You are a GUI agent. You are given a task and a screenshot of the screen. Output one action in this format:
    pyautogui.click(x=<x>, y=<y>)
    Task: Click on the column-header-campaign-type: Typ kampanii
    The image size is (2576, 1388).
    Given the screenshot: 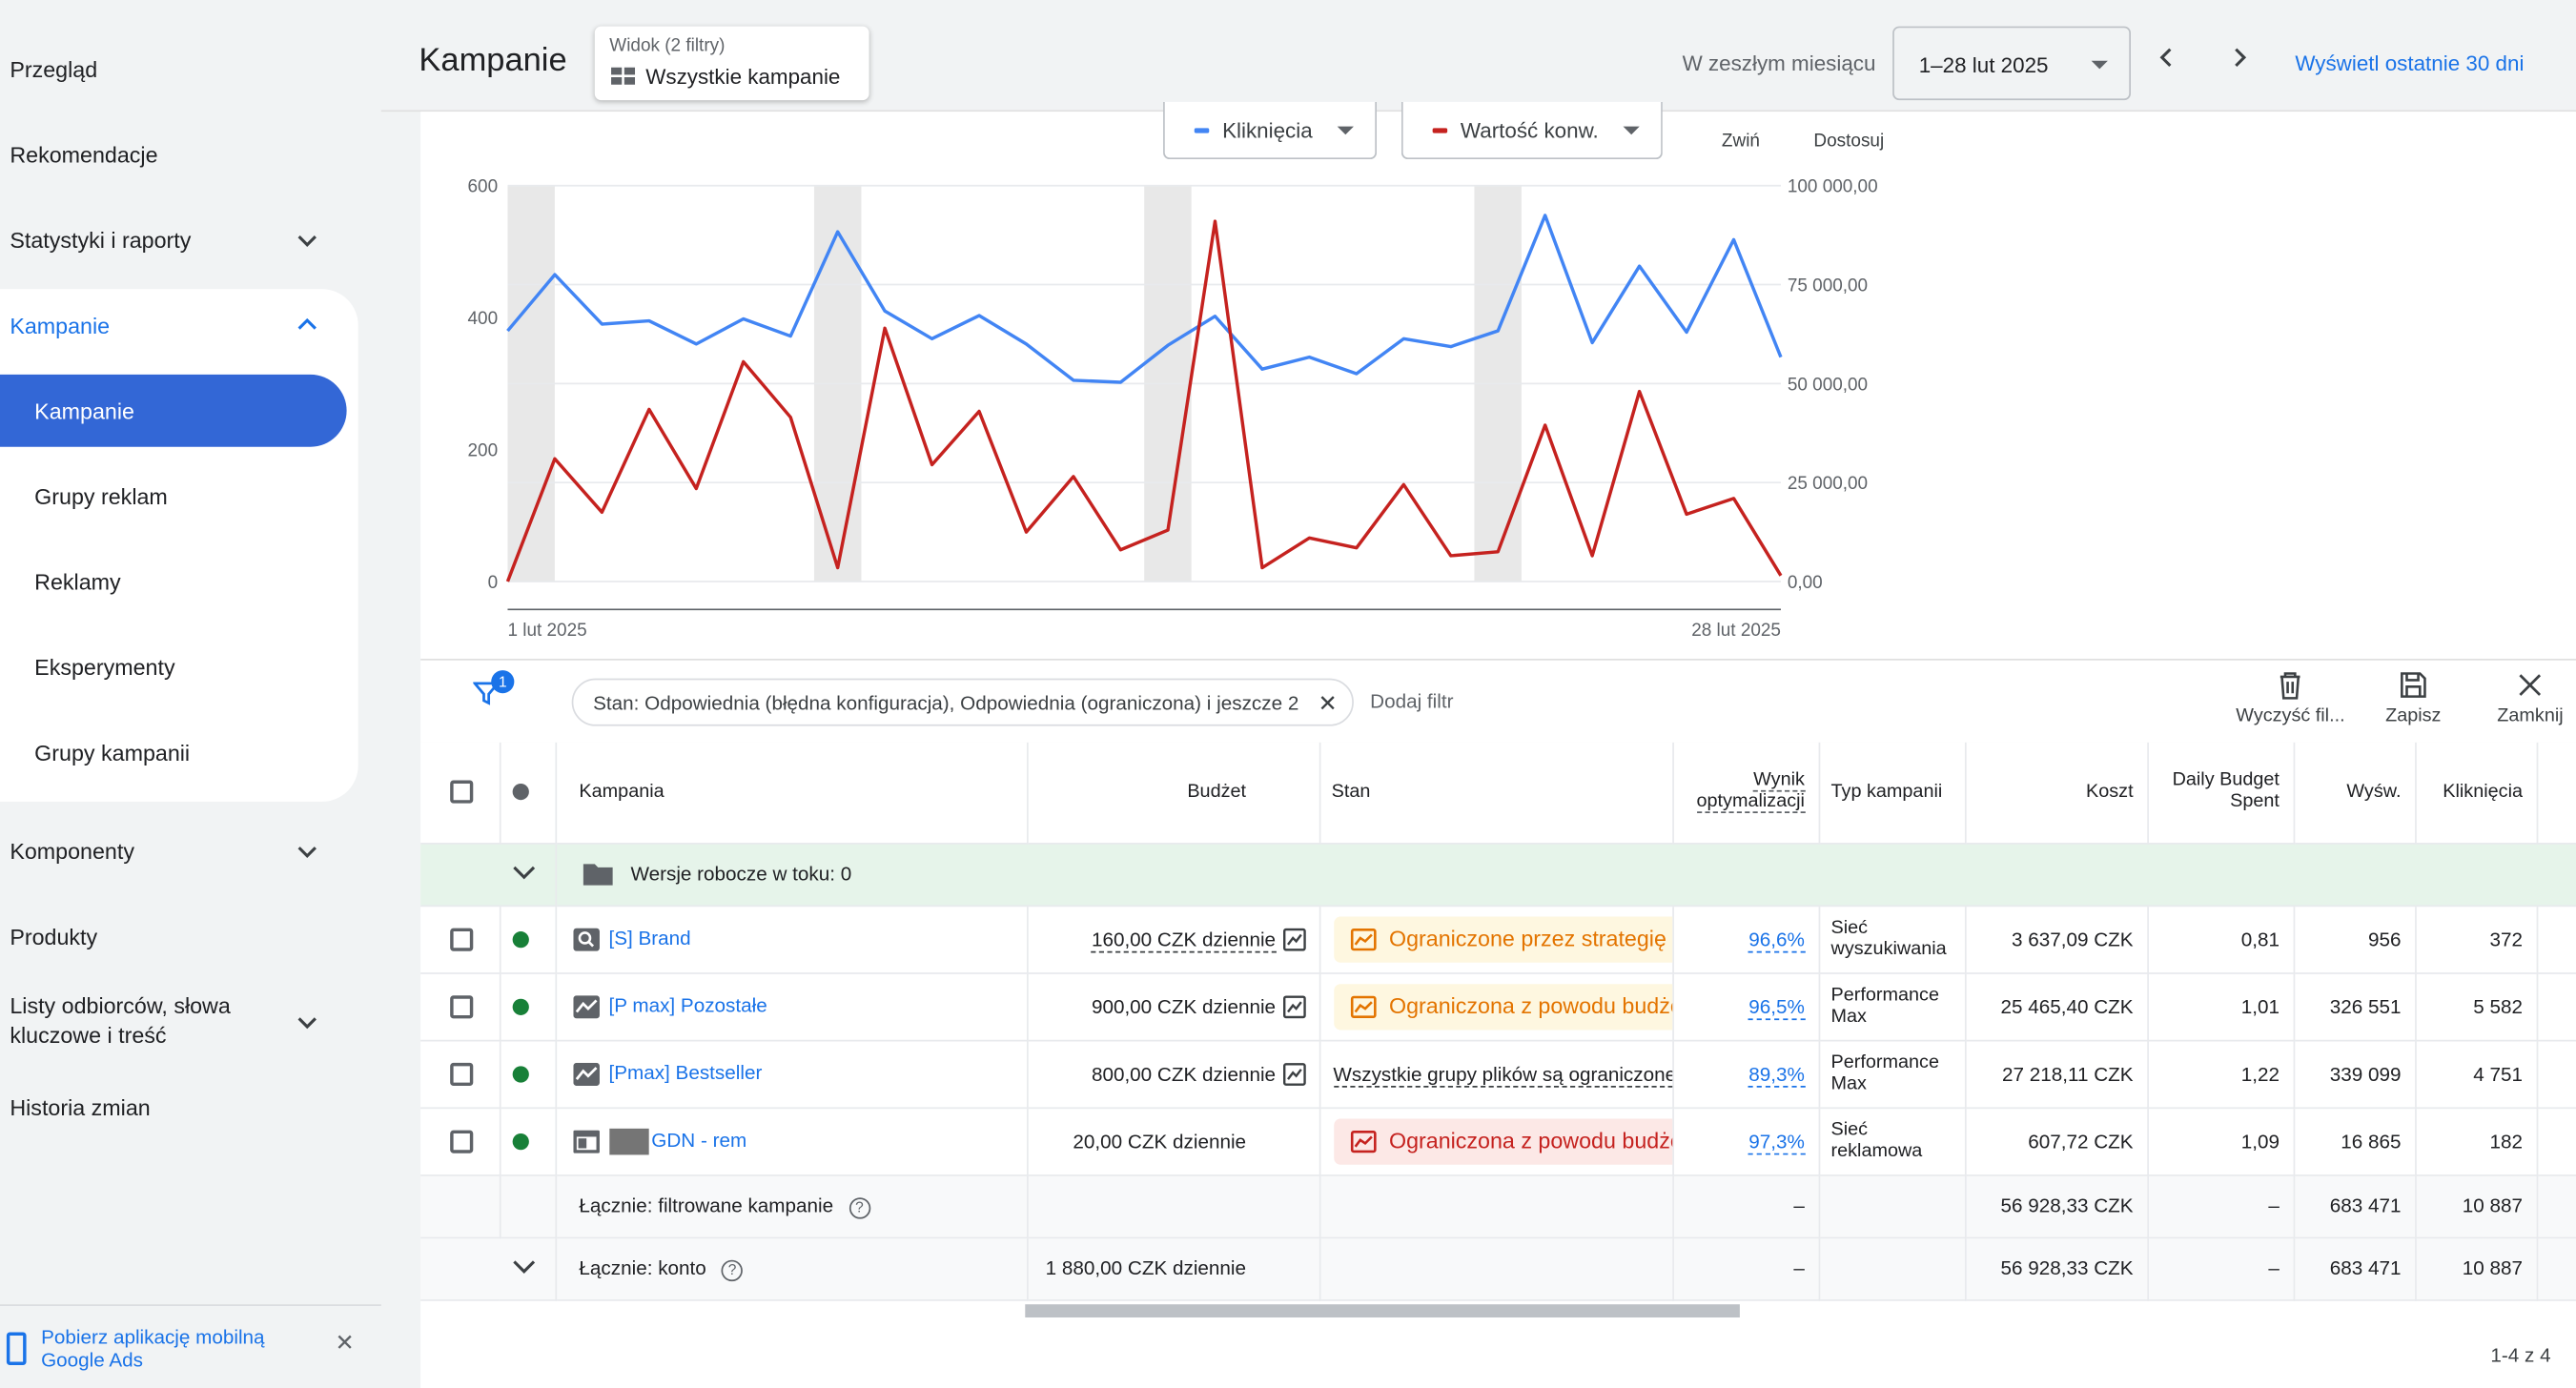 What is the action you would take?
    pyautogui.click(x=1892, y=793)
    